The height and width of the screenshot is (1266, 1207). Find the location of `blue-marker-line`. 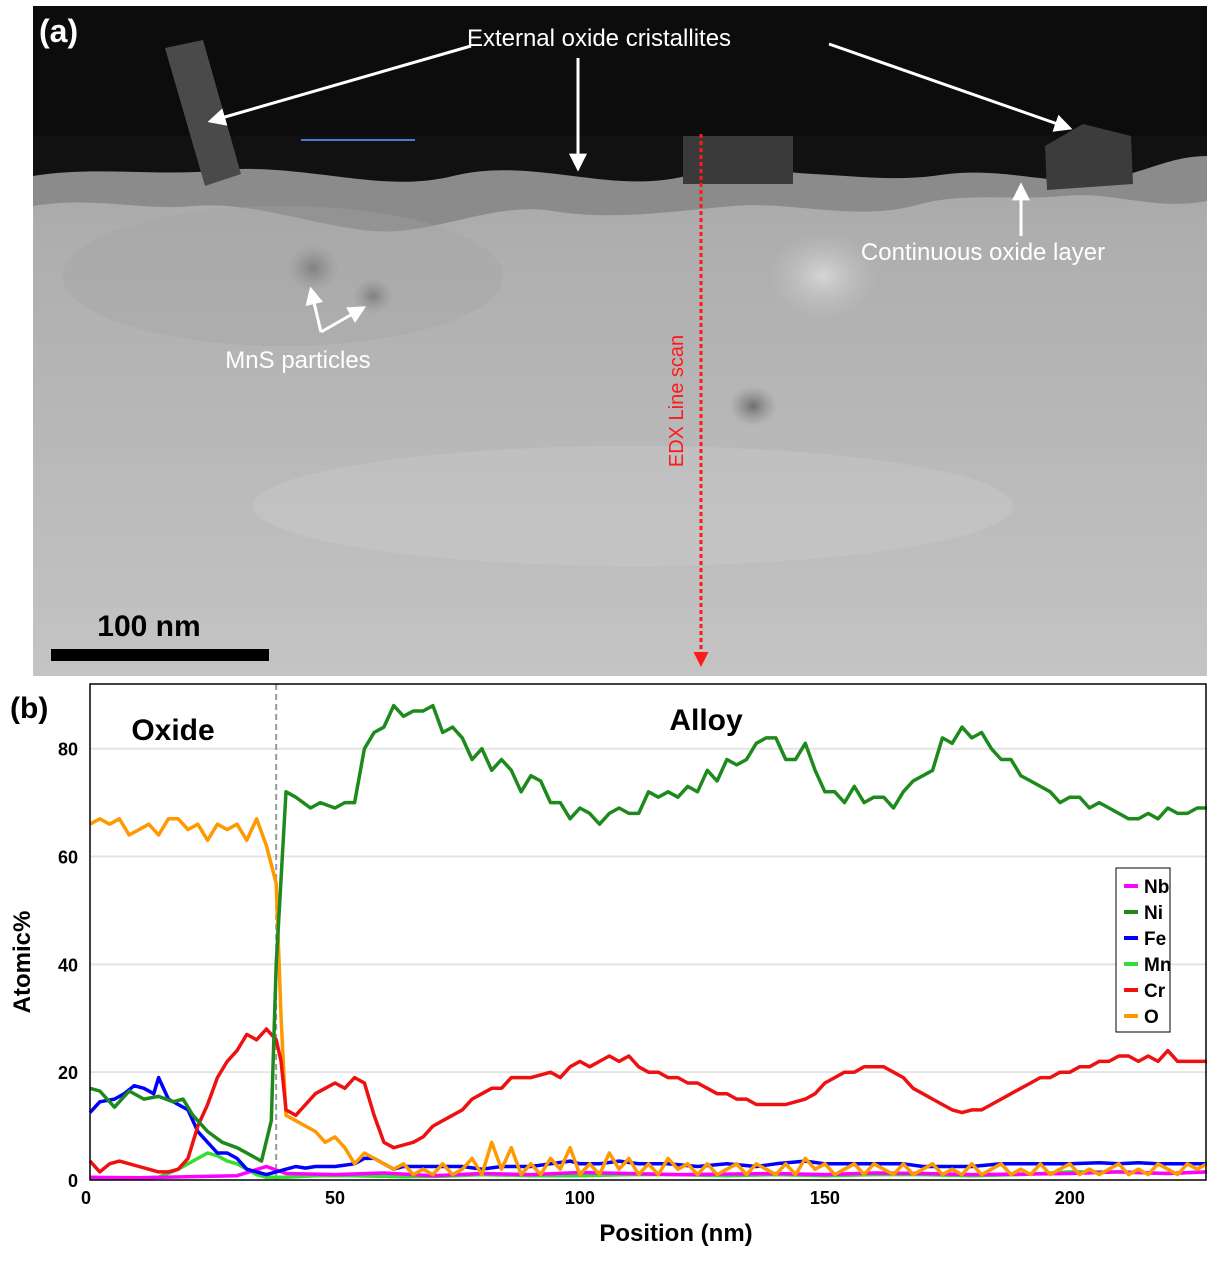

blue-marker-line is located at coordinates (358, 140).